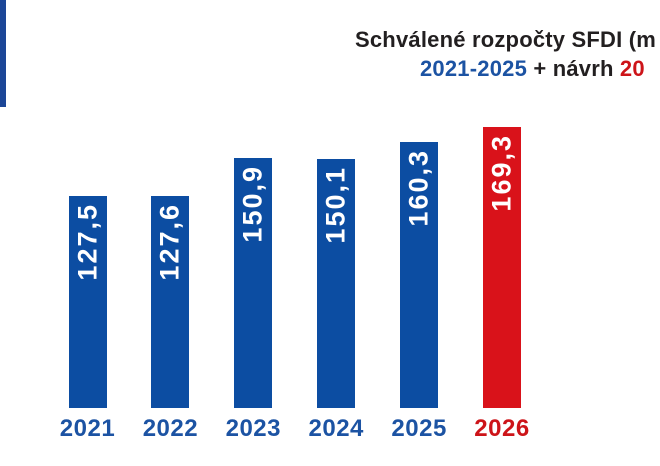  I want to click on bar-2022: 127,6, so click(170, 302).